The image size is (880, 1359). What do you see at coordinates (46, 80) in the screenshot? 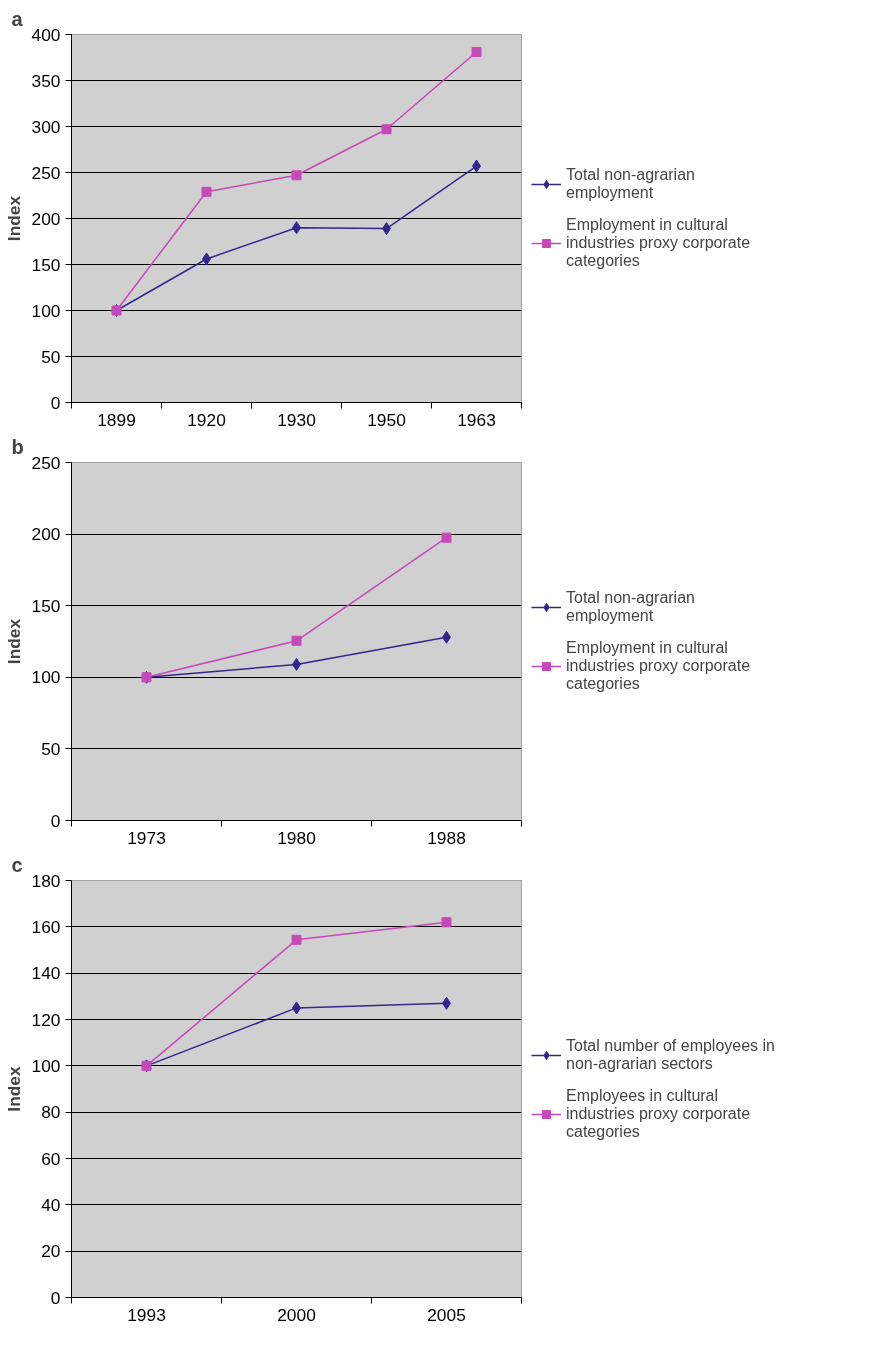
I see `y-tick-label: 350` at bounding box center [46, 80].